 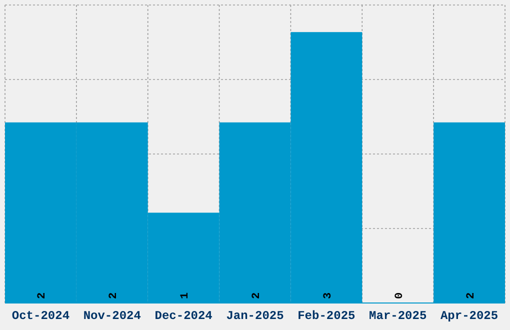 What do you see at coordinates (400, 295) in the screenshot?
I see `data-label: 0` at bounding box center [400, 295].